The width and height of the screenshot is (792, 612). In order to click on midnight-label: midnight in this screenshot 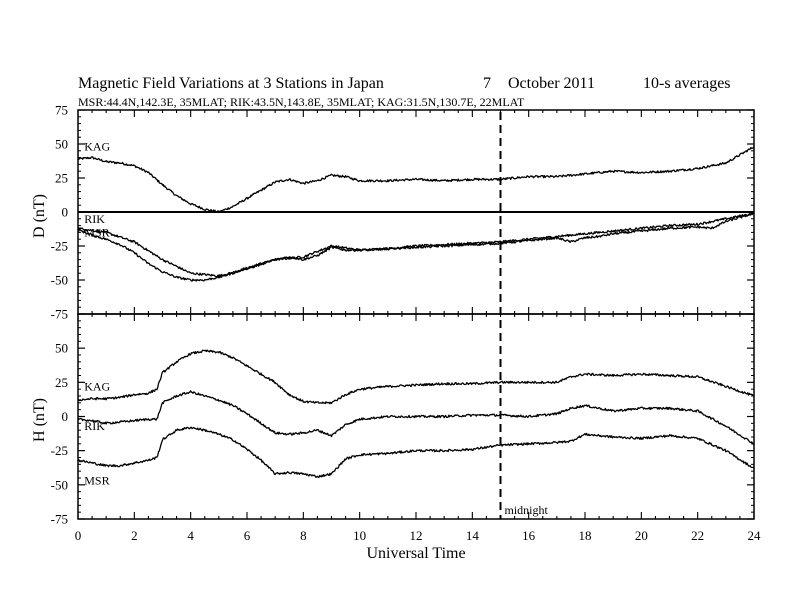, I will do `click(527, 510)`.